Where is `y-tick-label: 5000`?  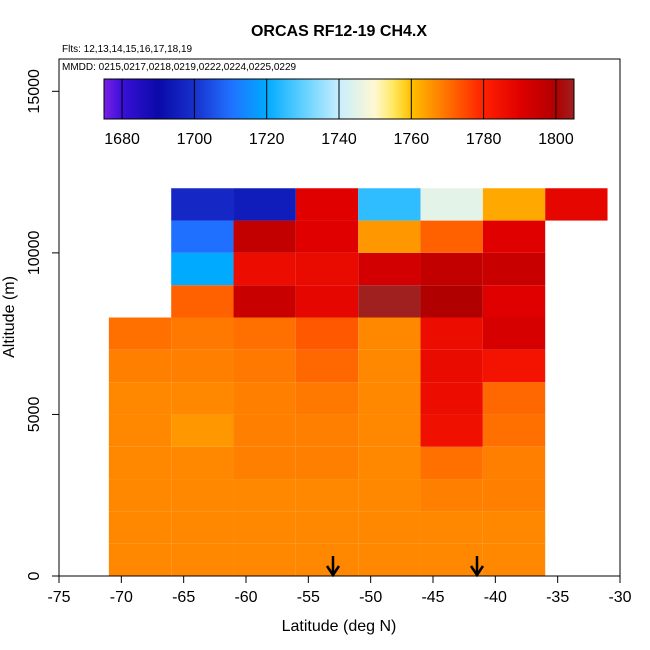 y-tick-label: 5000 is located at coordinates (34, 415).